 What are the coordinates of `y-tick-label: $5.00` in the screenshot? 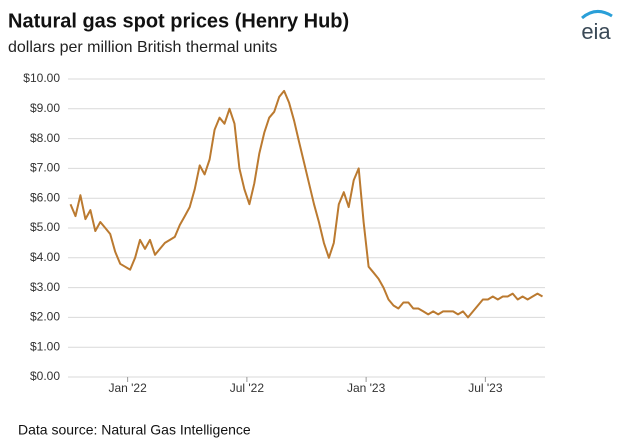 It's located at (45, 227).